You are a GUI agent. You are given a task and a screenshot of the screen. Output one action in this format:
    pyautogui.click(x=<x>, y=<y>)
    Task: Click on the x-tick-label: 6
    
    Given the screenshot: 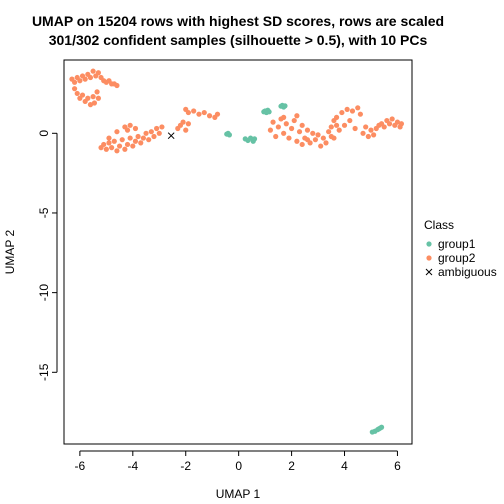 What is the action you would take?
    pyautogui.click(x=397, y=466)
    